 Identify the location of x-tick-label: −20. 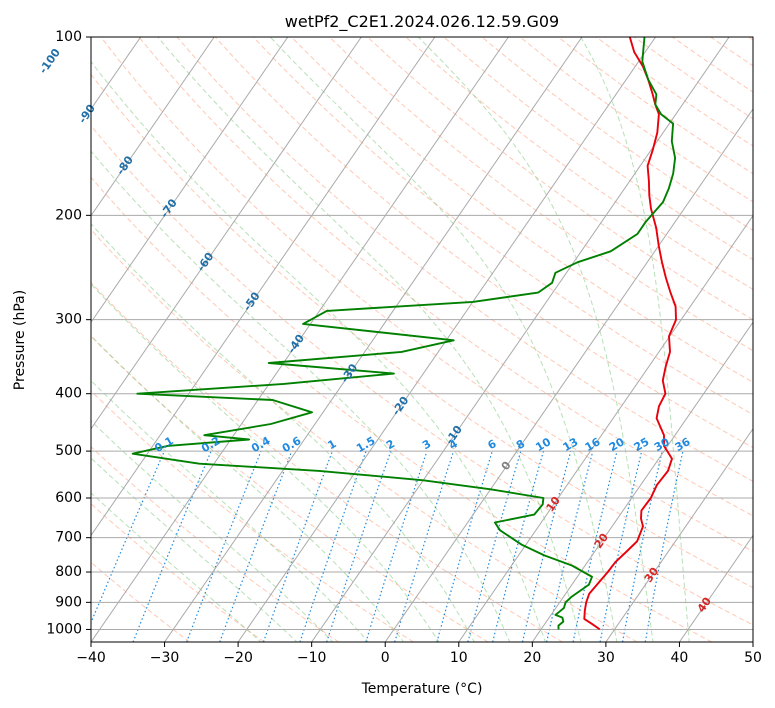
(238, 658).